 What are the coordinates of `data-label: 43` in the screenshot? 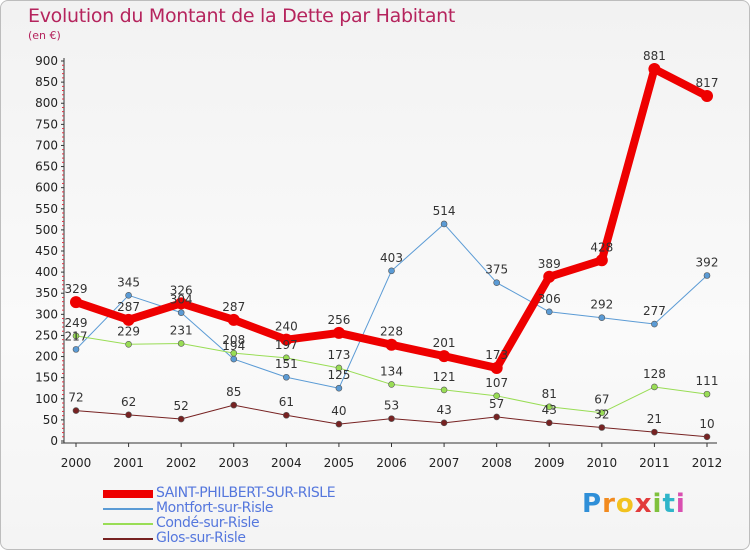 It's located at (549, 410).